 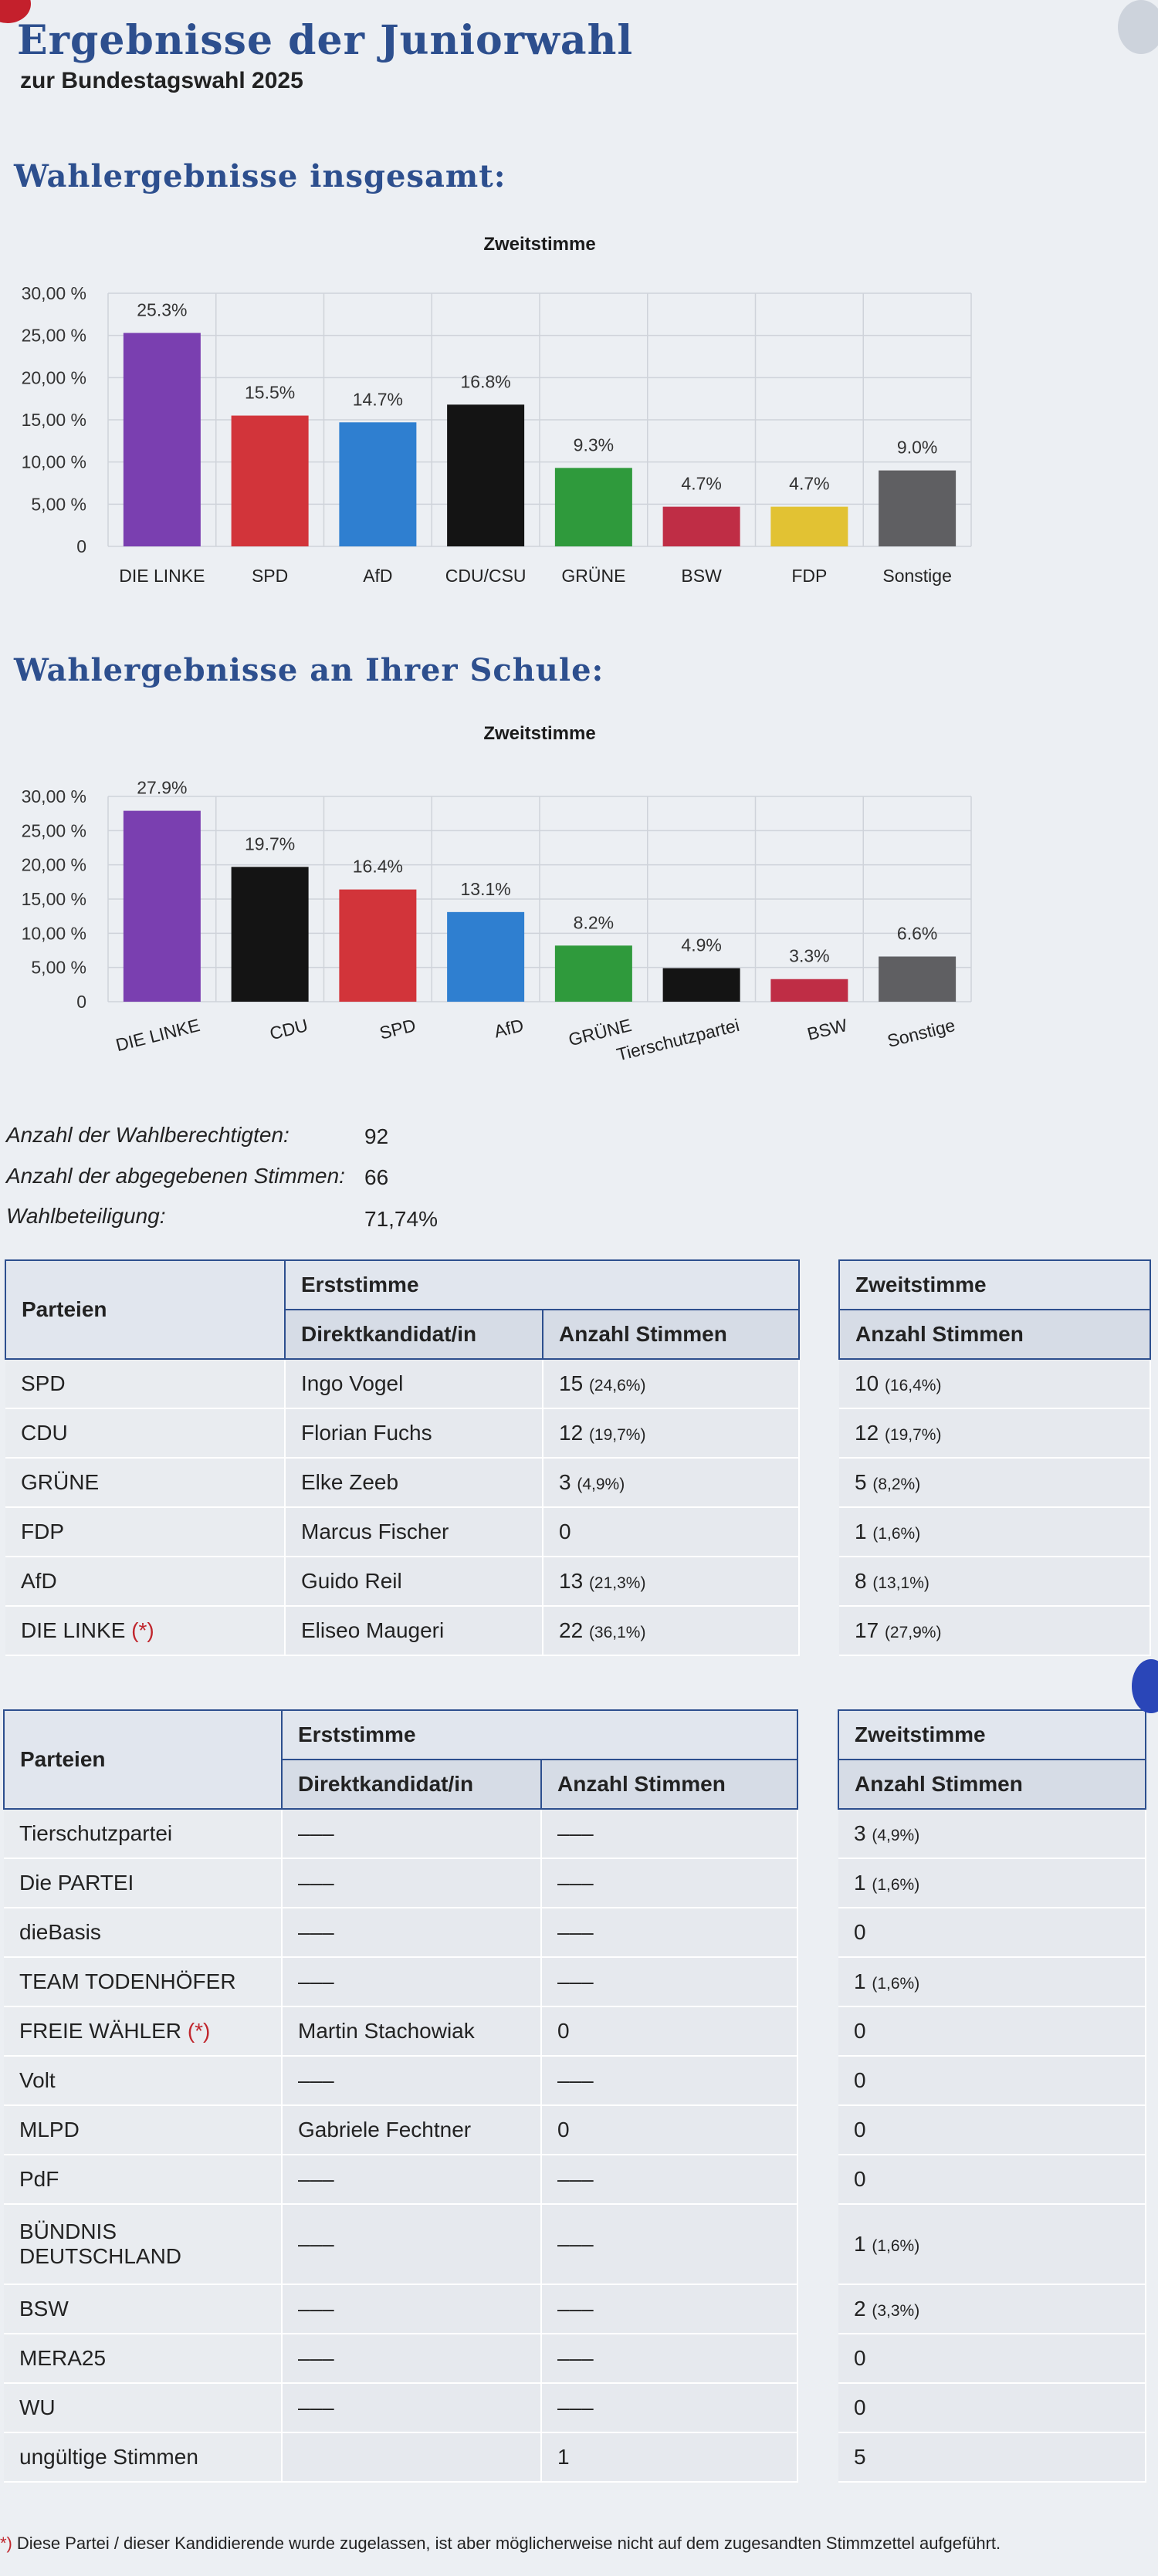 I want to click on party-name-cell: GRÜNE, so click(x=145, y=1483).